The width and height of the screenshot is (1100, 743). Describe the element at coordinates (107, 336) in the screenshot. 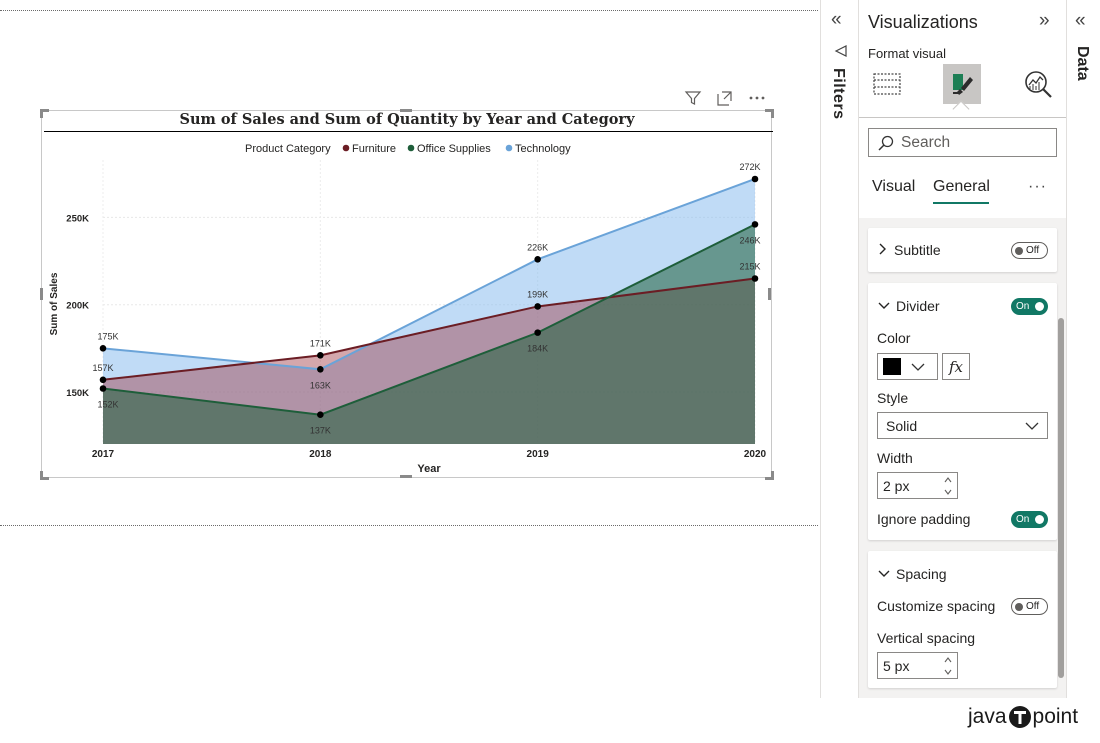

I see `data-label: 175K` at that location.